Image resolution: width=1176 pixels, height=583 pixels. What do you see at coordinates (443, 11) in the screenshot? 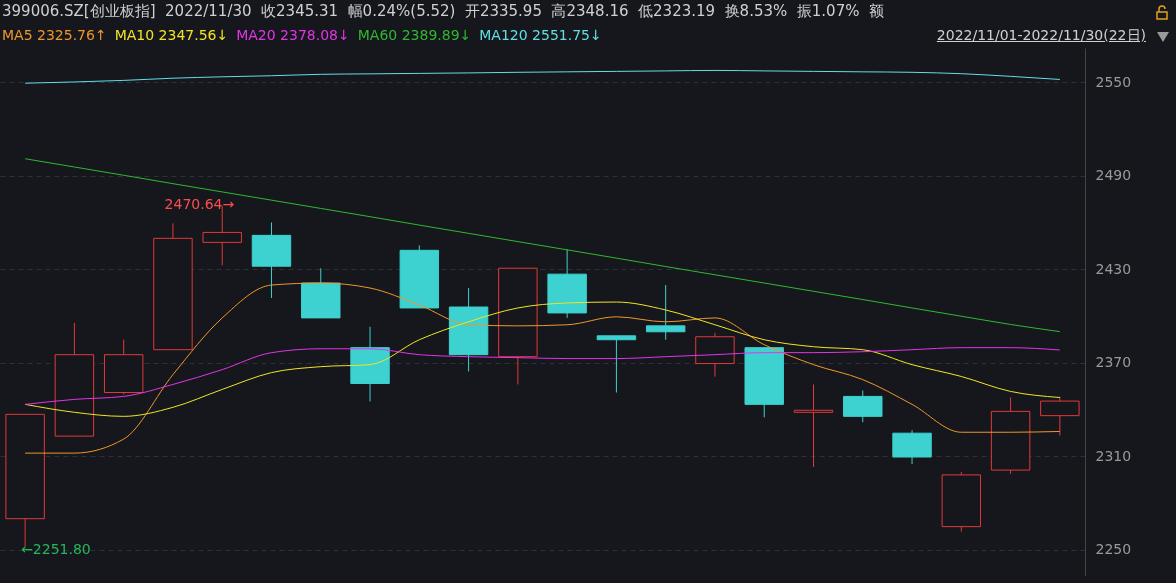
I see `chart-title: 399006.SZ[创业板指] 2022/11/30 收2345.31 幅0.24%(5.52) 开2335.95 高2348.16 低2323.19 换8.53% 振1.07% 额` at bounding box center [443, 11].